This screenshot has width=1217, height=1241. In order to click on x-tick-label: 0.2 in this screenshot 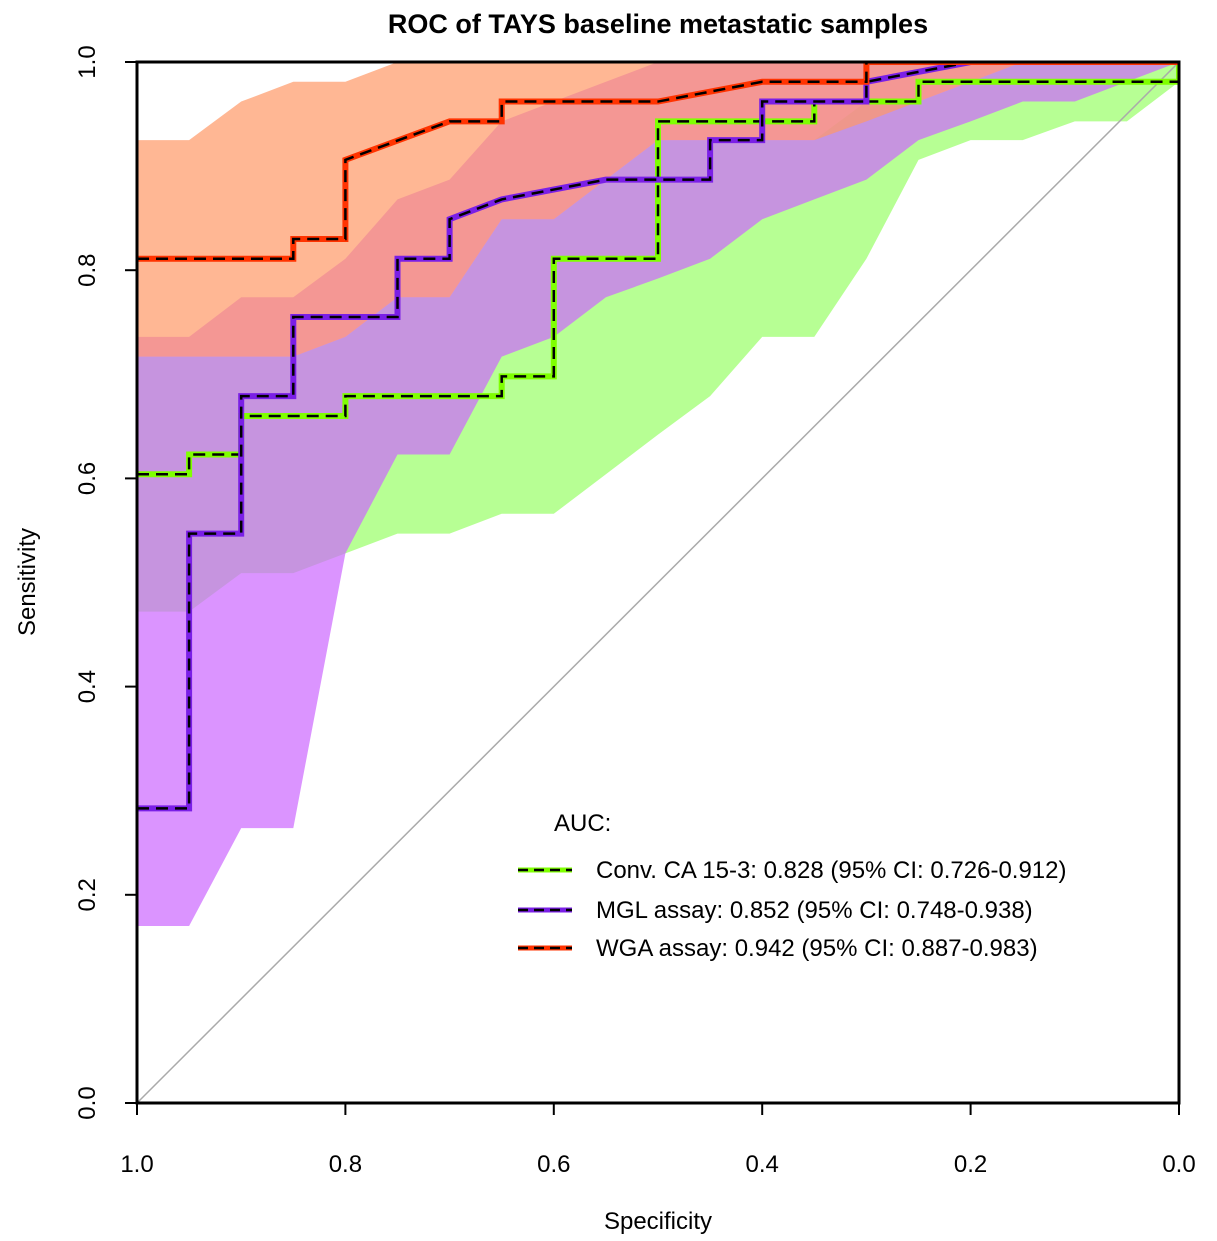, I will do `click(970, 1164)`.